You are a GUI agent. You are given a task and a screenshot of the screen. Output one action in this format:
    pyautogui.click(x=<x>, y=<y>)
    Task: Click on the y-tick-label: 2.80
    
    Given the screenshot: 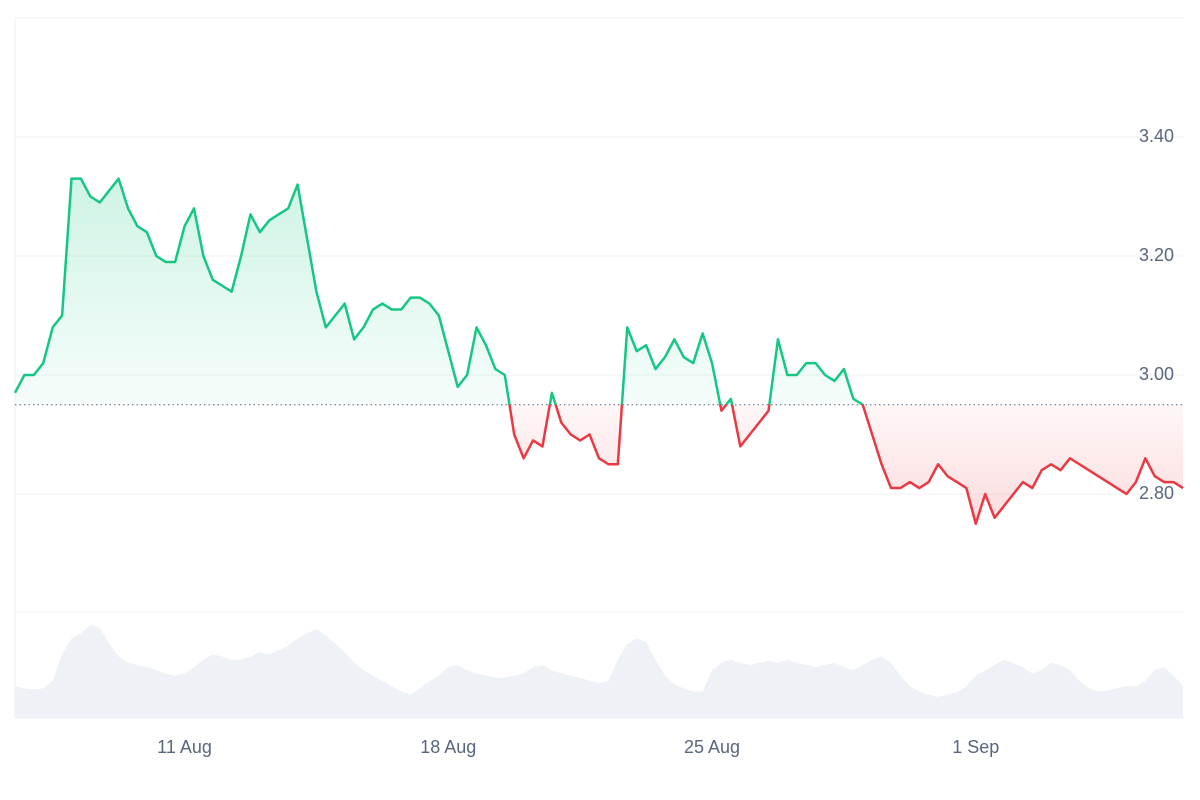 What is the action you would take?
    pyautogui.click(x=1156, y=493)
    